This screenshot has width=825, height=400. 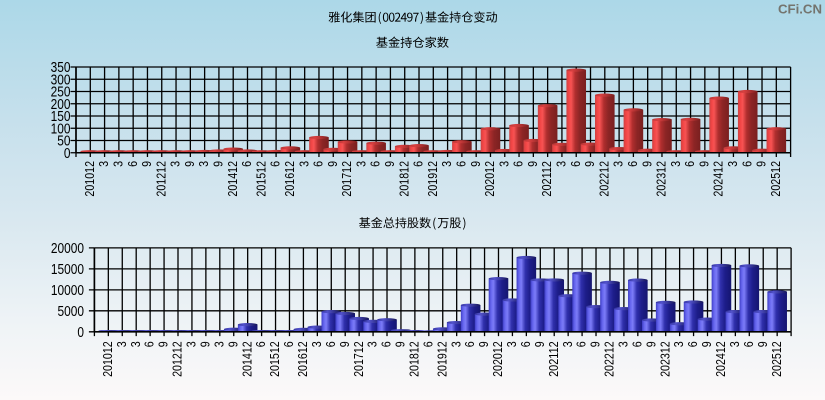 What do you see at coordinates (61, 68) in the screenshot?
I see `svg-text: 350` at bounding box center [61, 68].